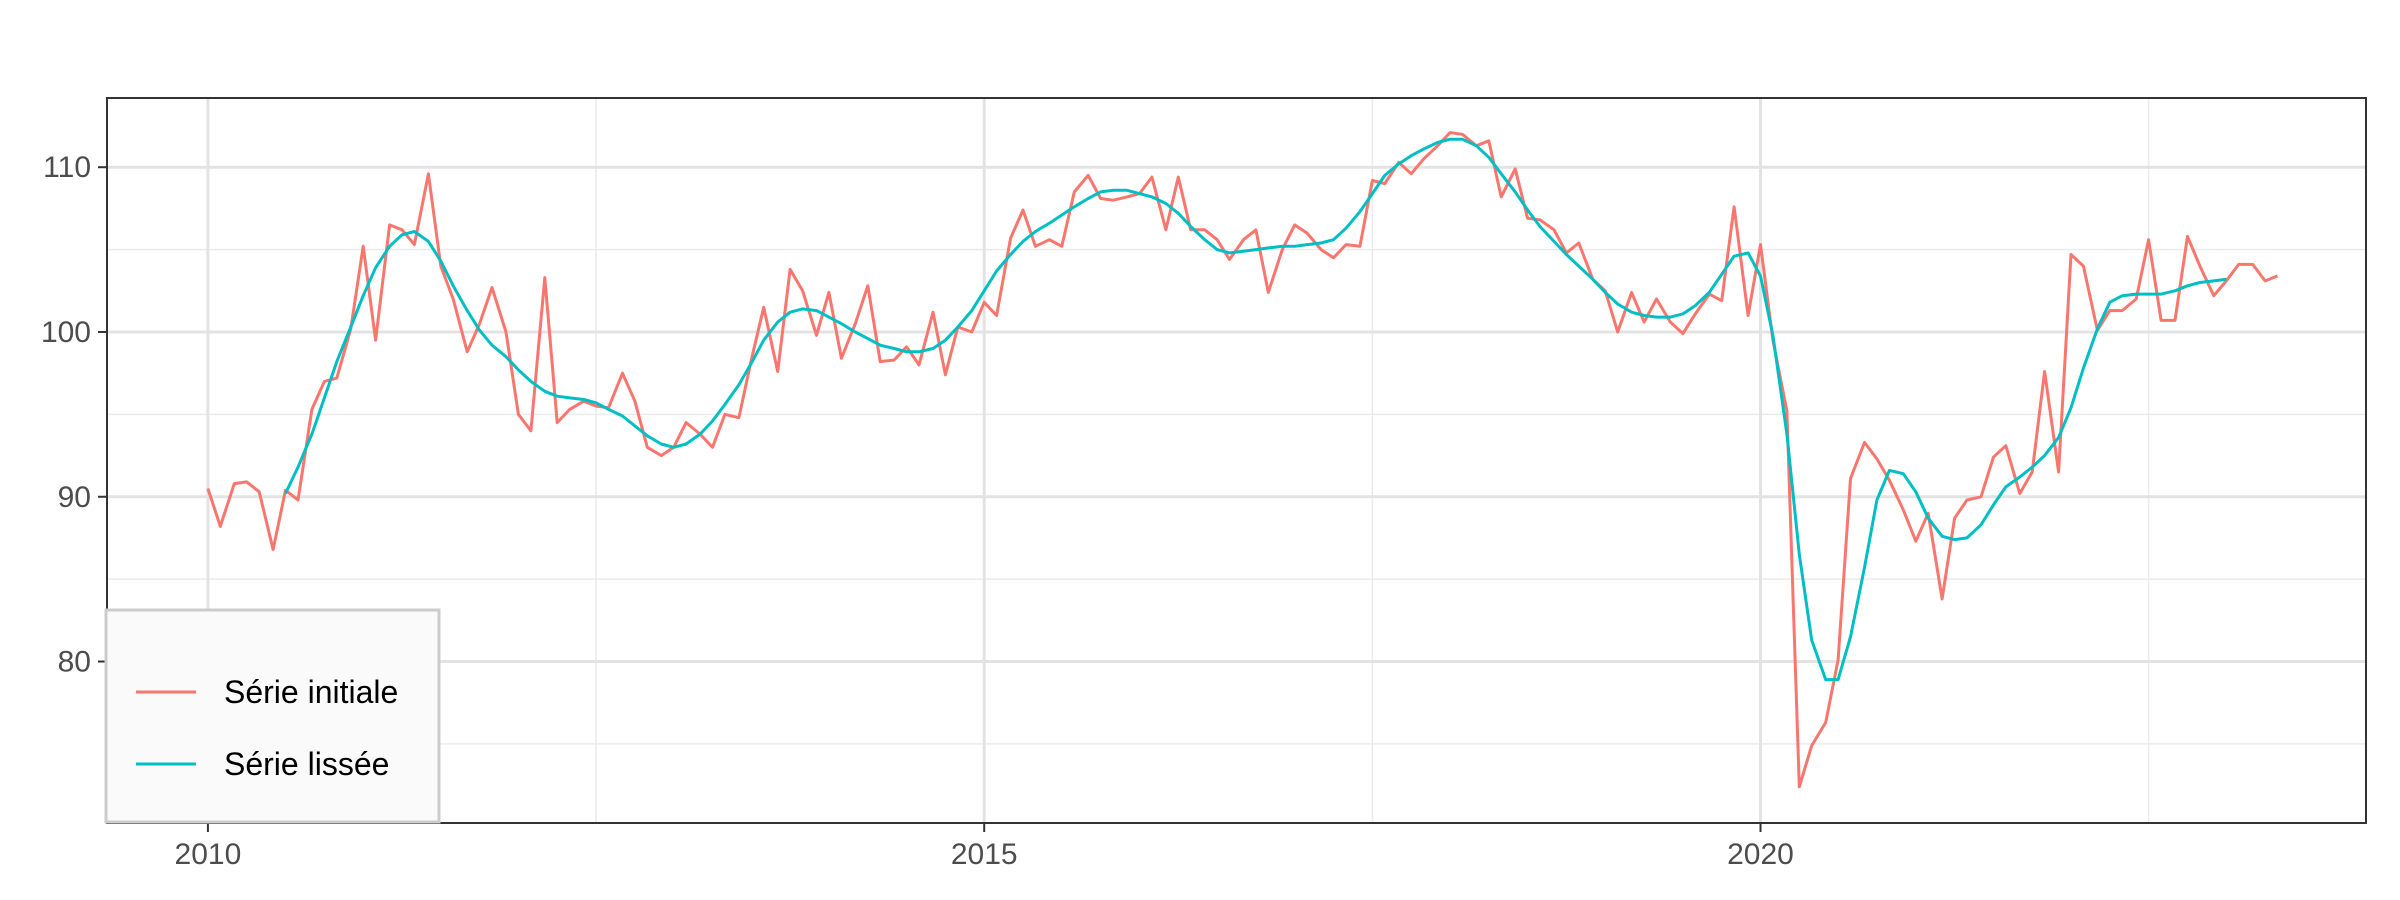  Describe the element at coordinates (208, 854) in the screenshot. I see `x-tick-label: 2010` at that location.